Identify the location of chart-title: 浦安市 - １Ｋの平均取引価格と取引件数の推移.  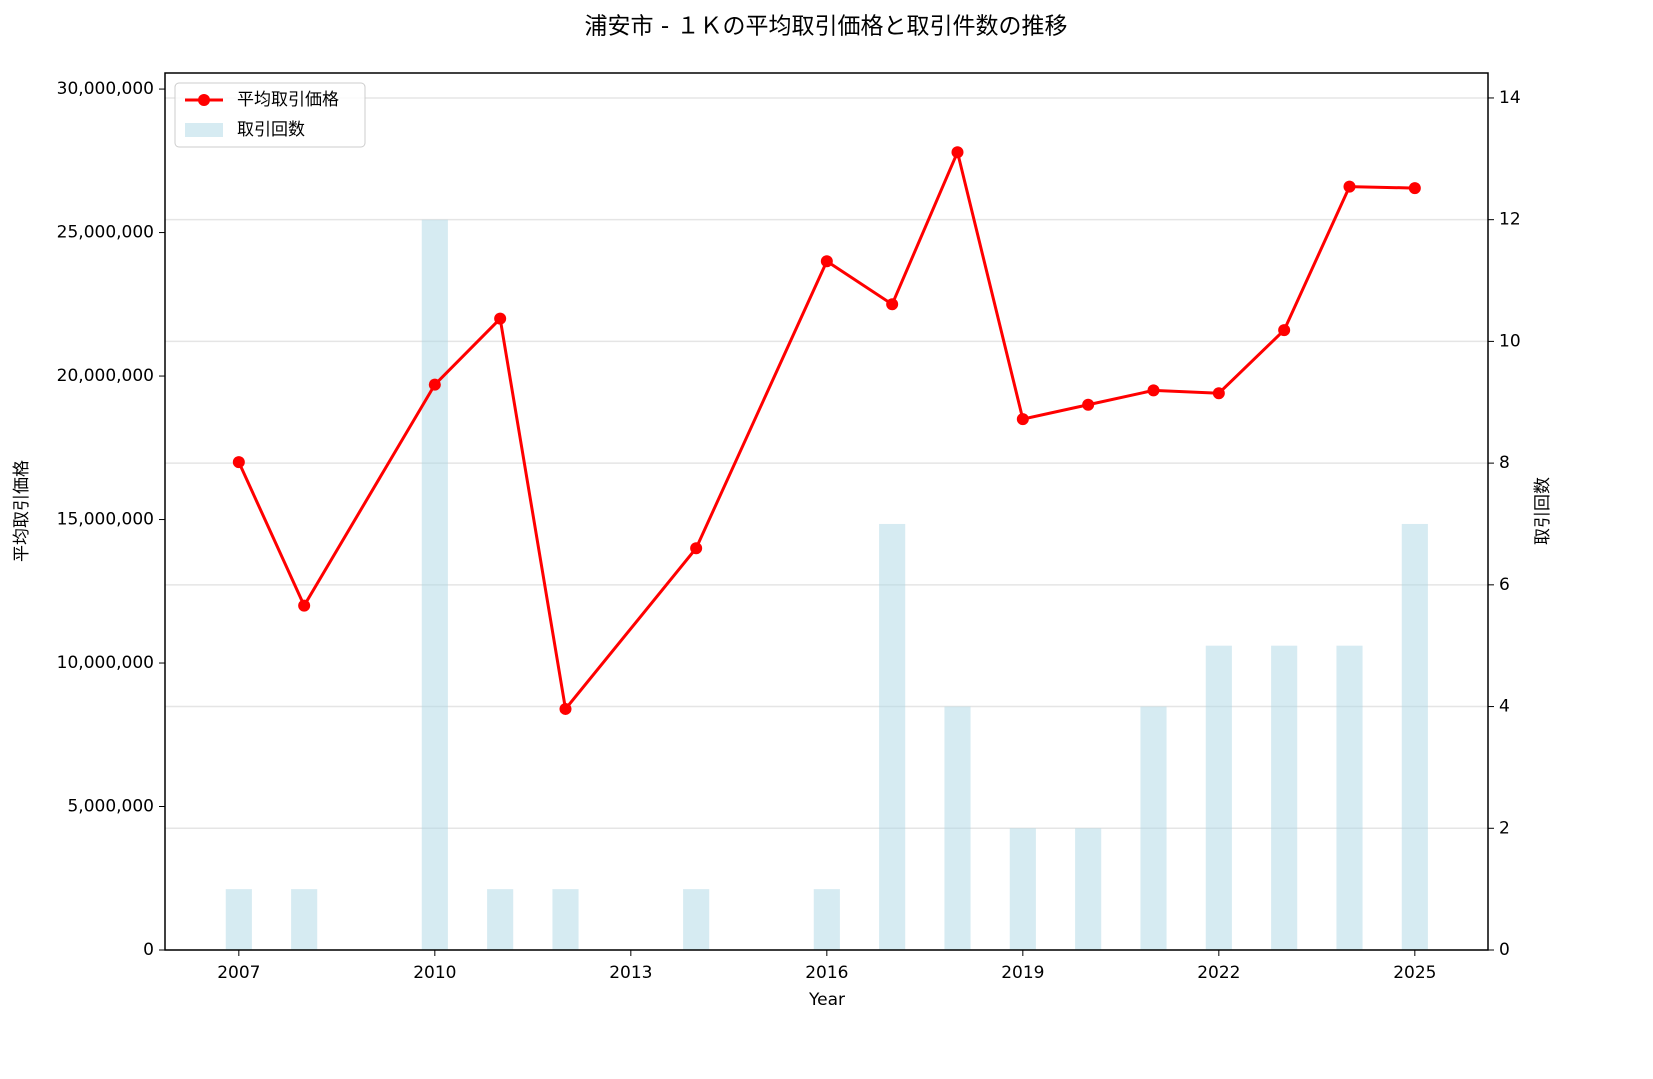
(826, 27).